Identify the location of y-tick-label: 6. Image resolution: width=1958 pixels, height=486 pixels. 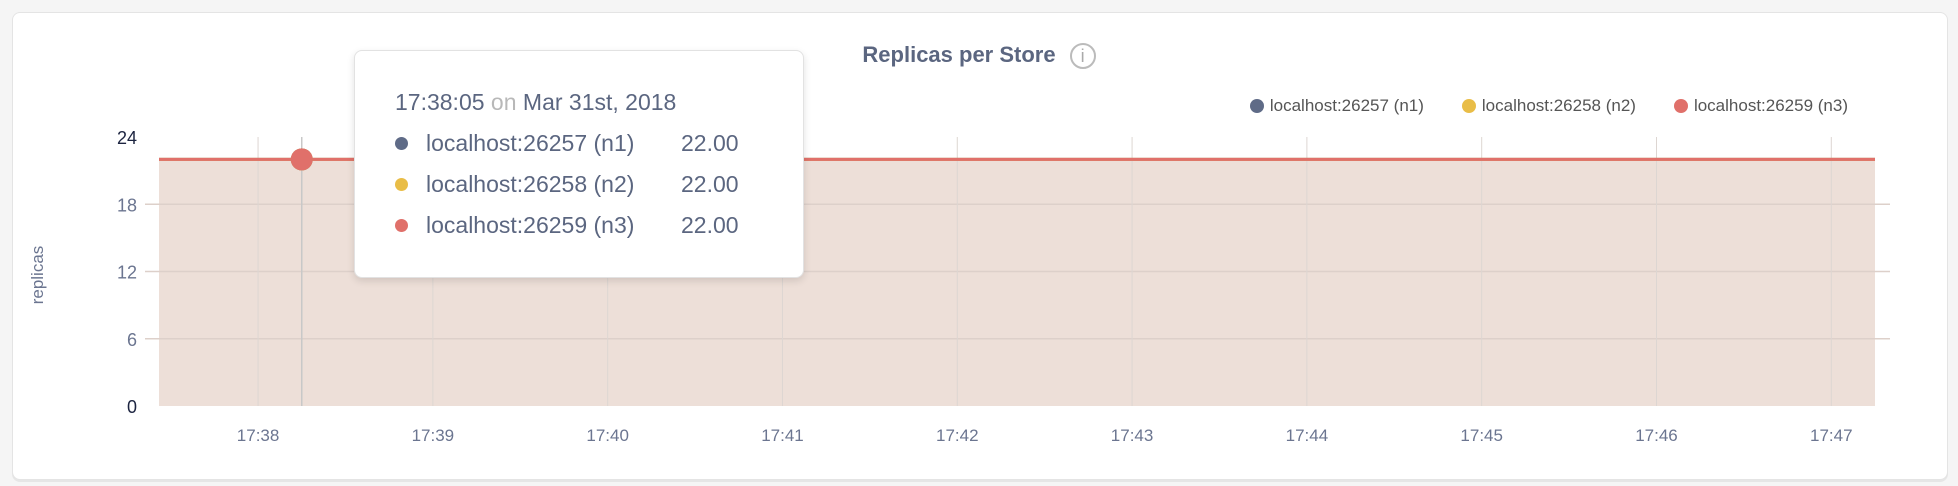
(132, 340).